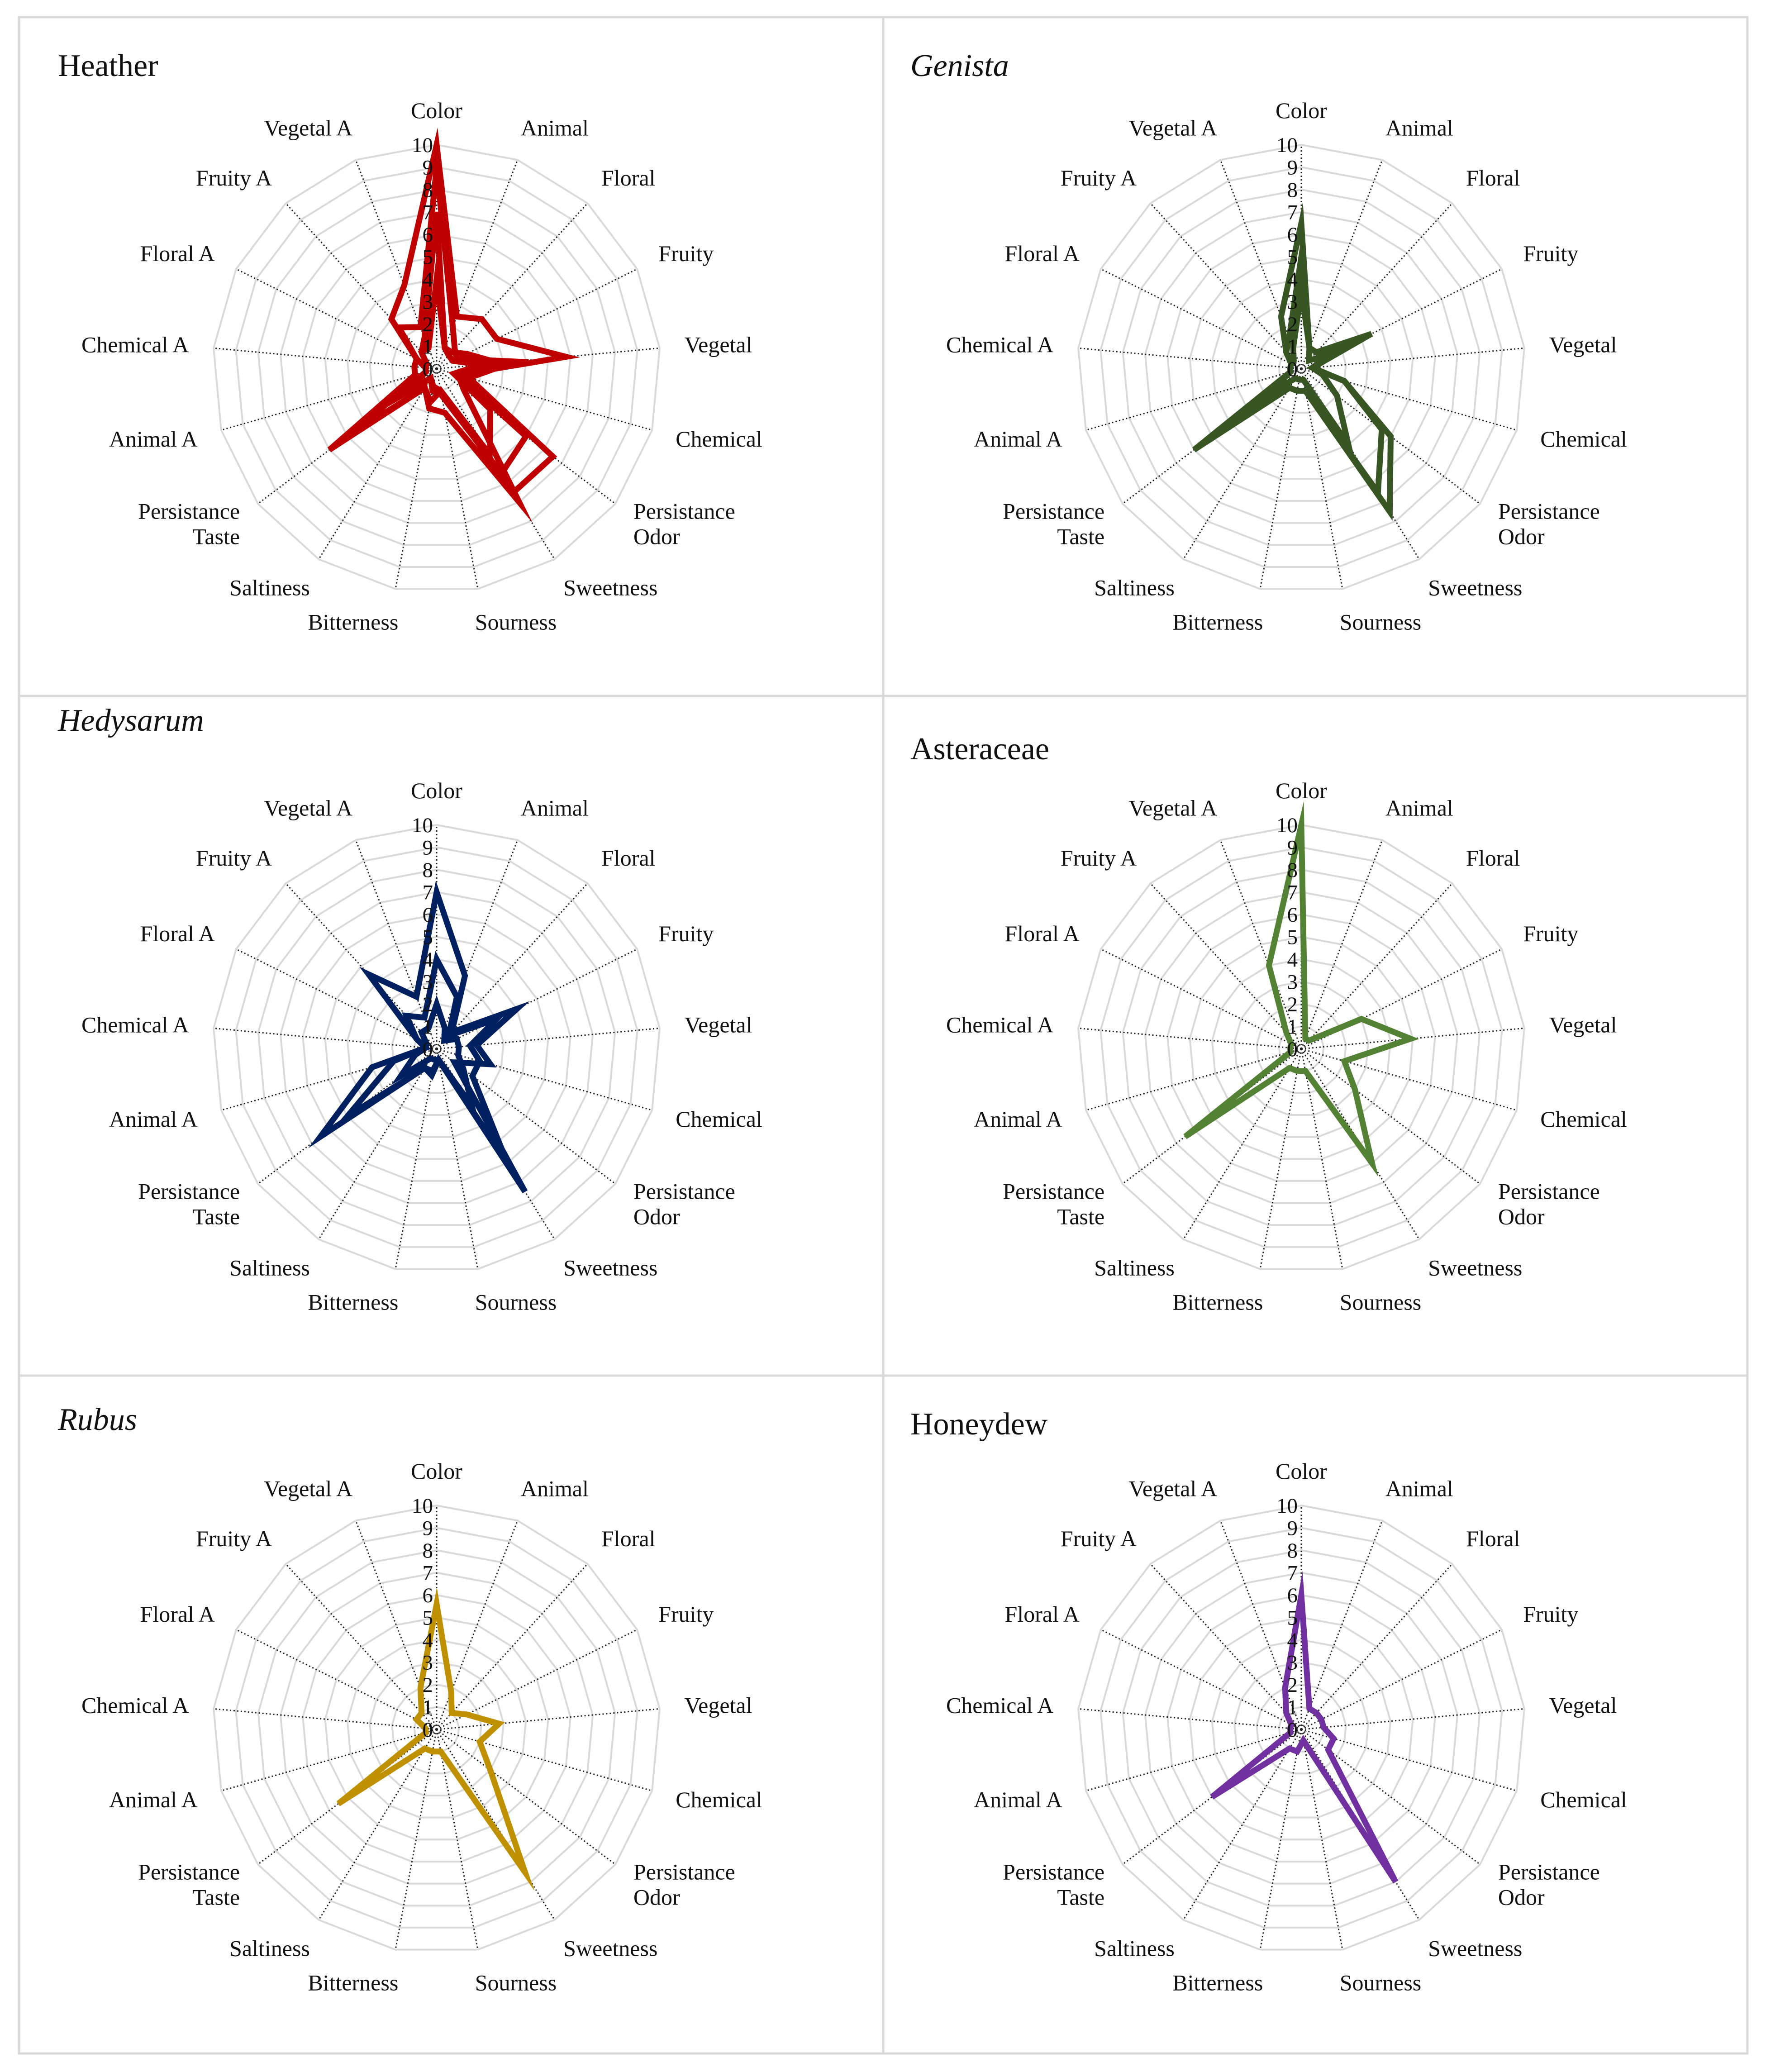  Describe the element at coordinates (216, 1897) in the screenshot. I see `axis-label: Taste` at that location.